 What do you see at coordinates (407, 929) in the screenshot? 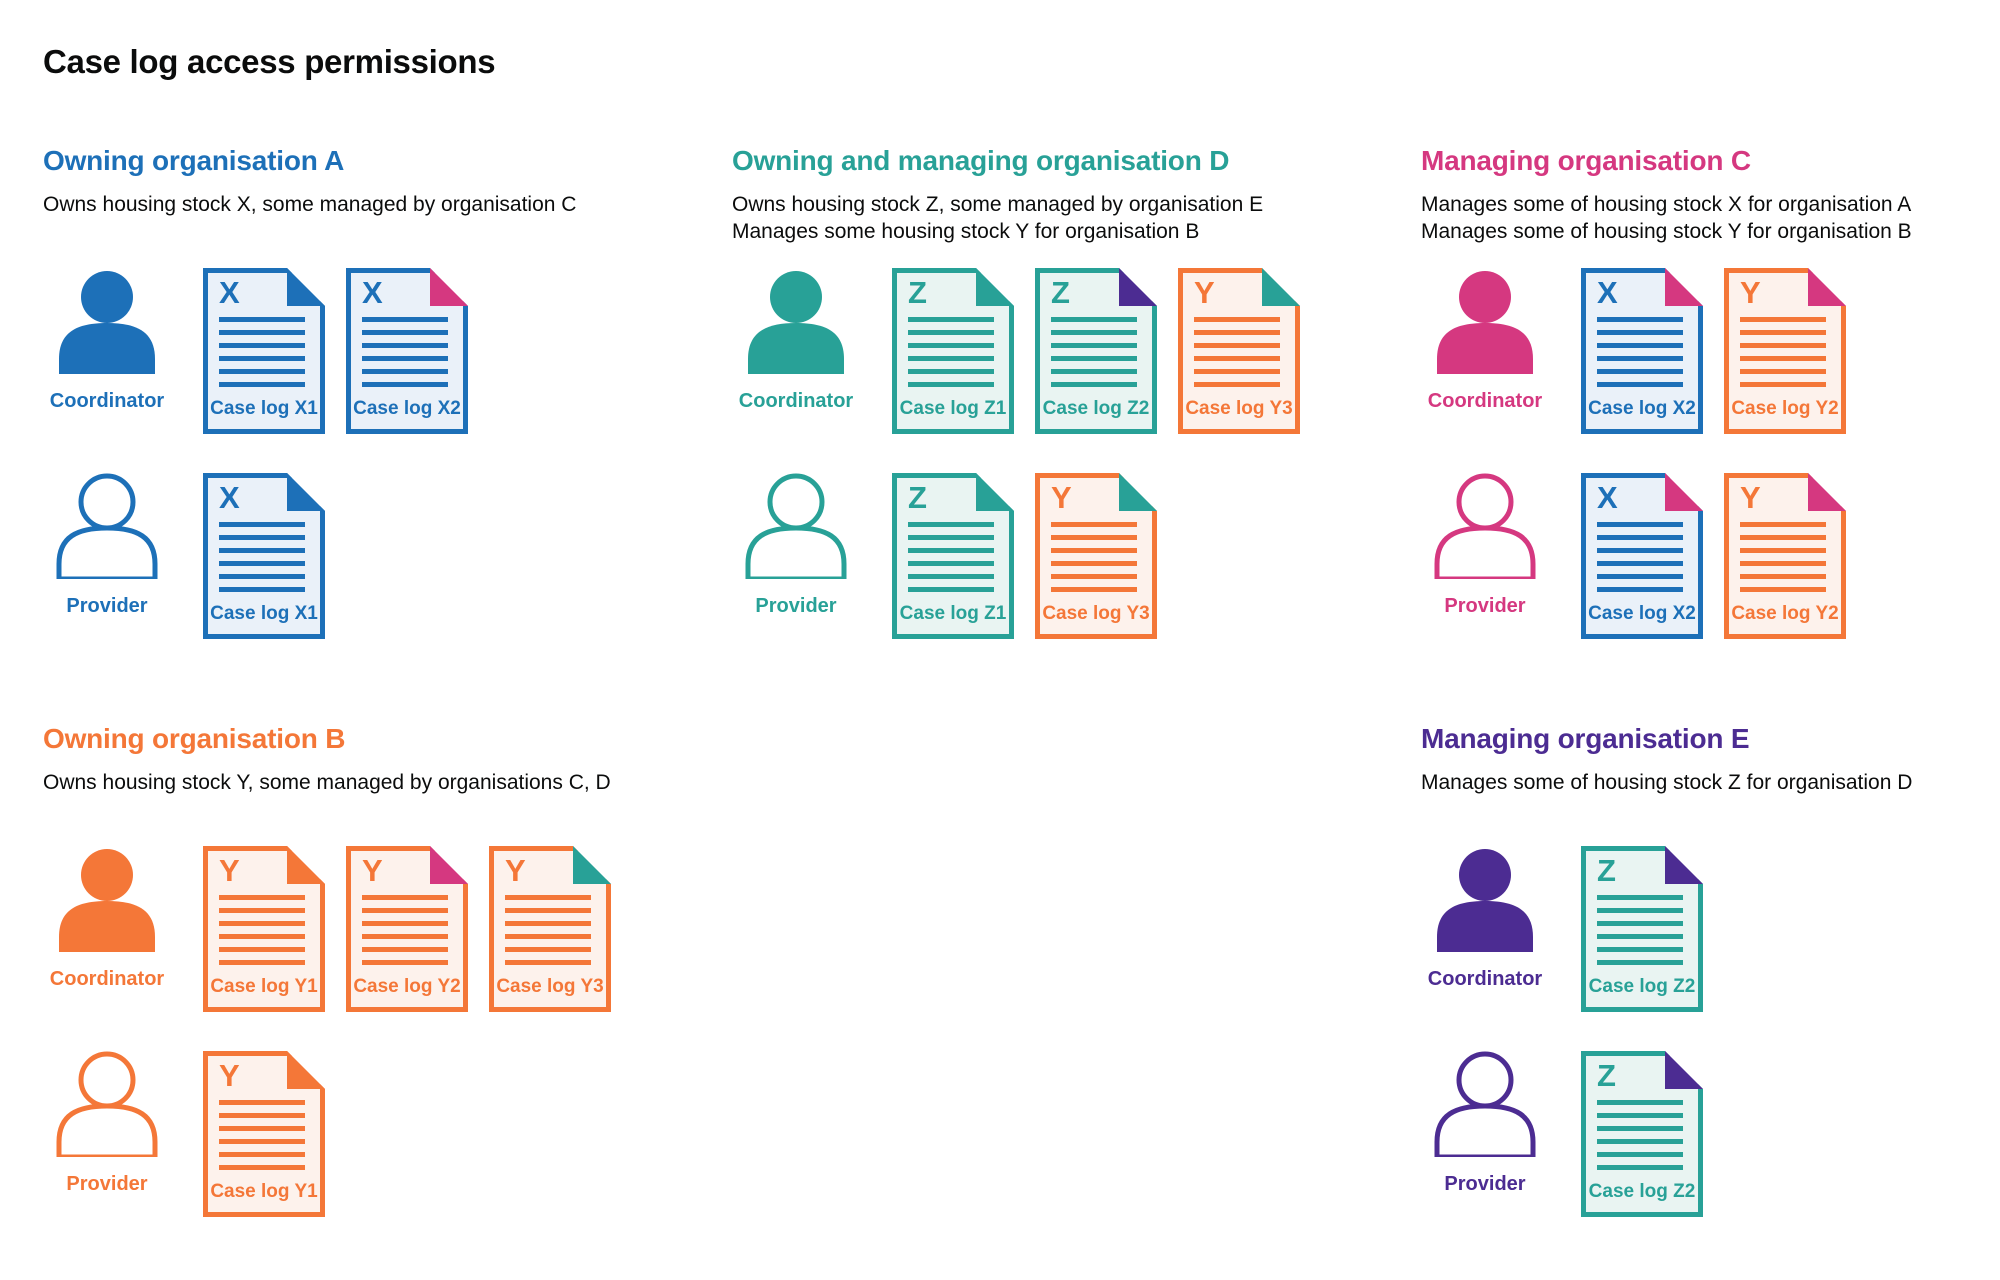
I see `doc-case-log-y2: Y Case log Y2` at bounding box center [407, 929].